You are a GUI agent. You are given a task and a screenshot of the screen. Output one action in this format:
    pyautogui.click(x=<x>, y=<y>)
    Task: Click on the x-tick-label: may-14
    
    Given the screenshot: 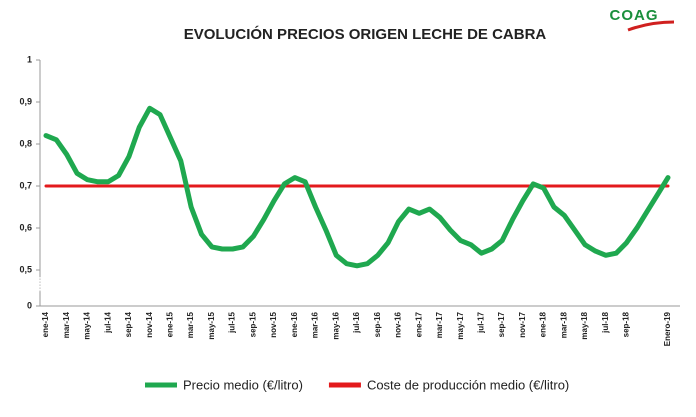 What is the action you would take?
    pyautogui.click(x=87, y=325)
    